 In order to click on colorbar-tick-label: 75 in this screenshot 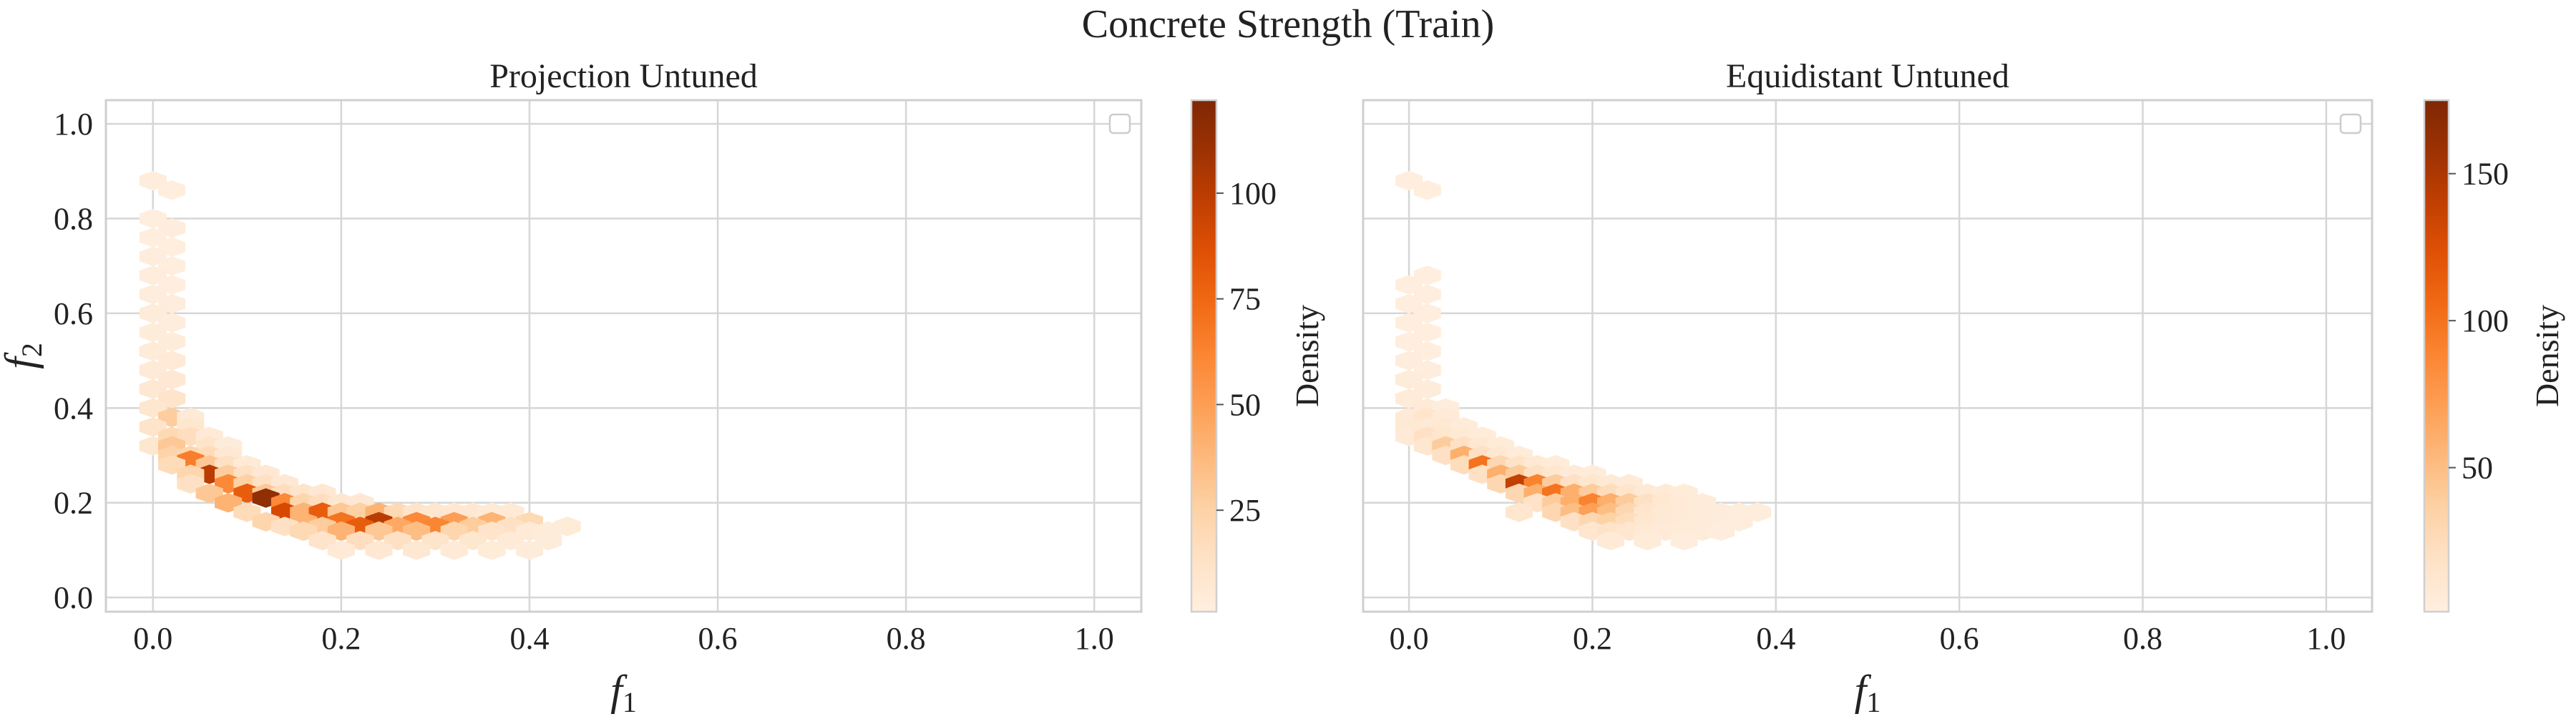, I will do `click(1245, 299)`.